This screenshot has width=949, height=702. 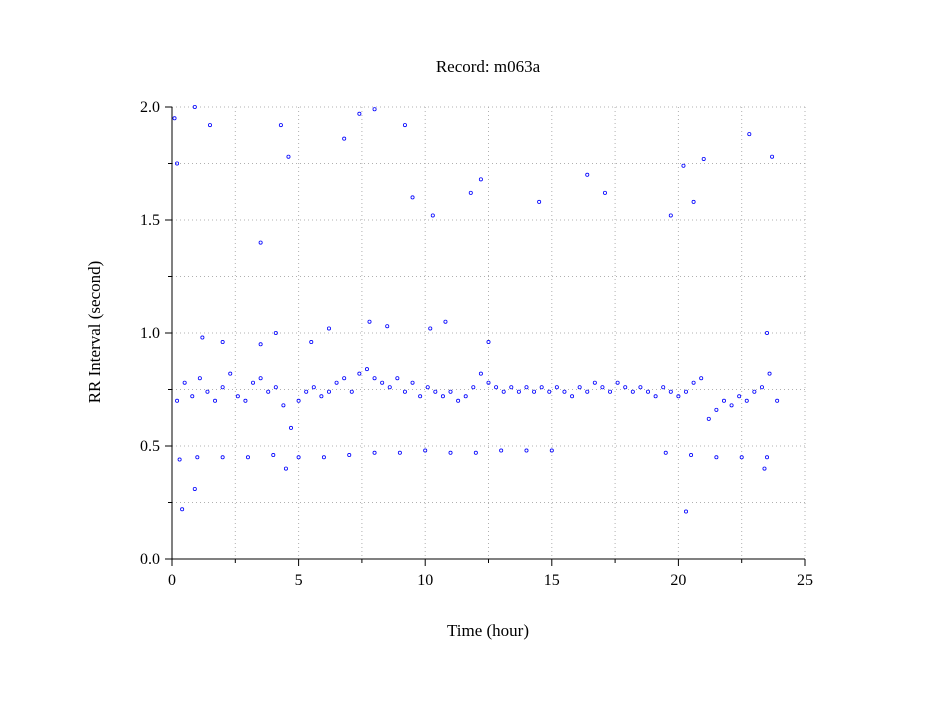 I want to click on x-tick-label: 10, so click(x=425, y=580).